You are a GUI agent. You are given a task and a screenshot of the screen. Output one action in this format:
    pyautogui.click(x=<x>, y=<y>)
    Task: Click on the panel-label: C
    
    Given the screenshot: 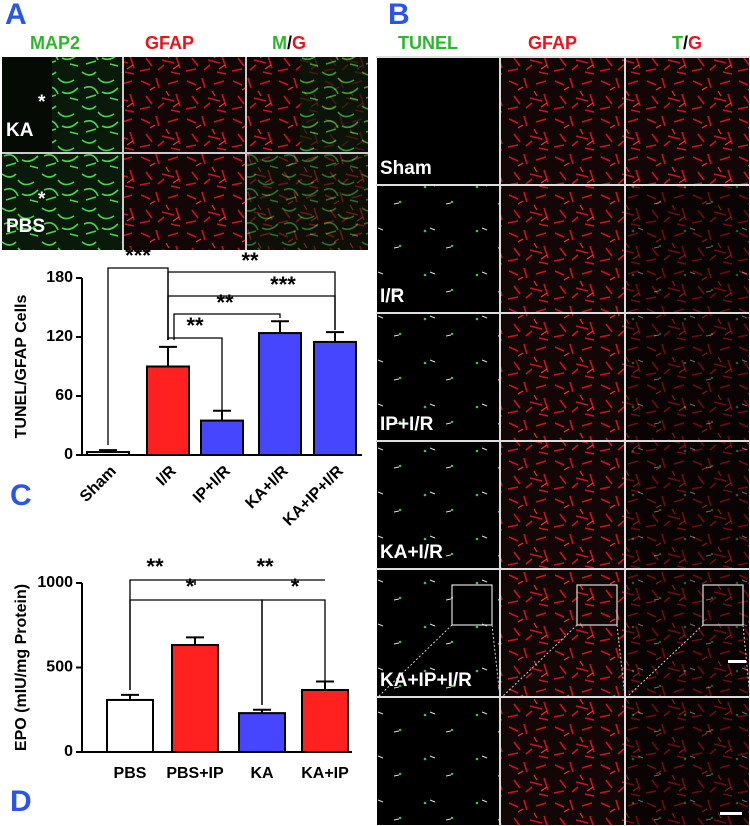 What is the action you would take?
    pyautogui.click(x=21, y=495)
    